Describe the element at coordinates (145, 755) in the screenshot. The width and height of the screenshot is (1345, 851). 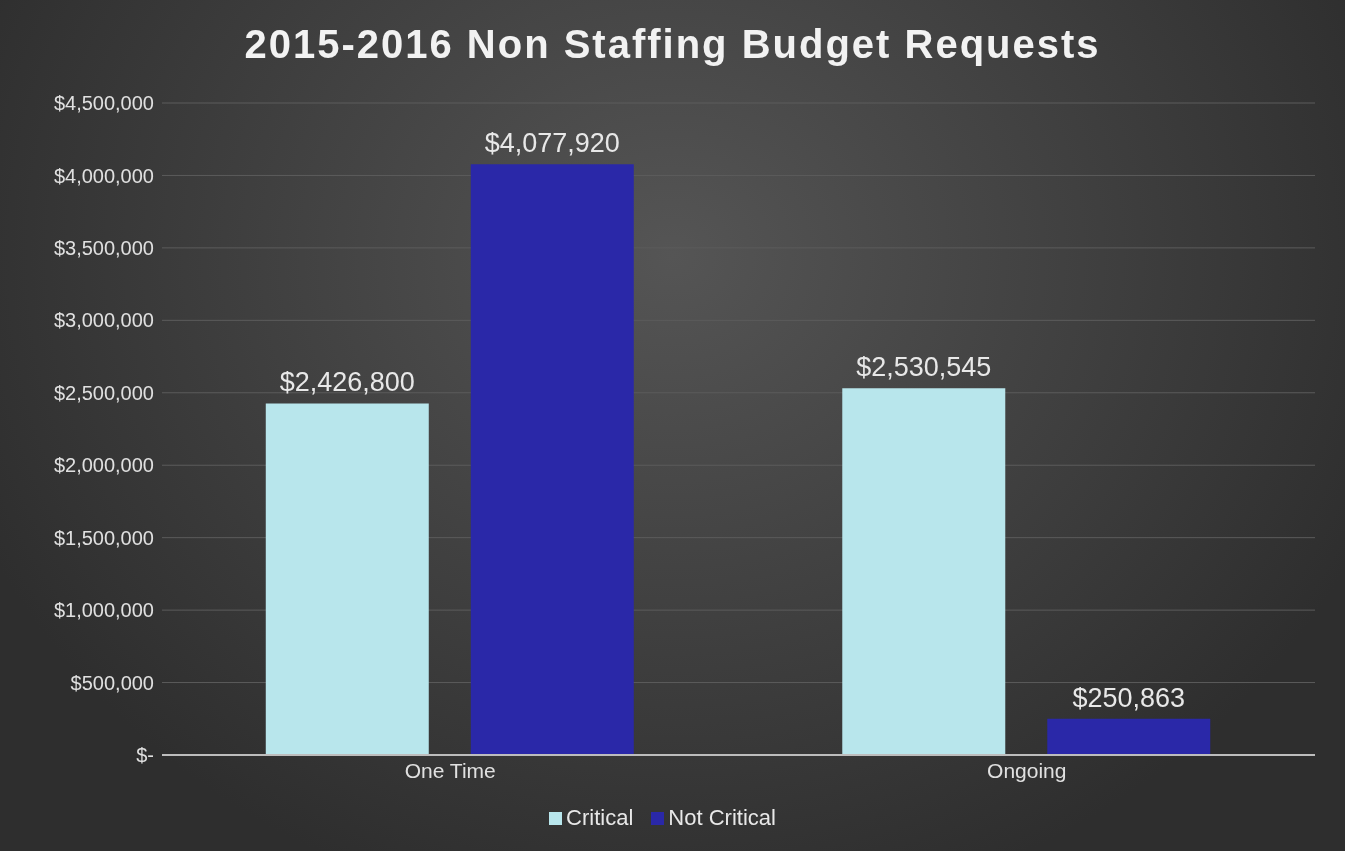
I see `y-tick-label: $-` at that location.